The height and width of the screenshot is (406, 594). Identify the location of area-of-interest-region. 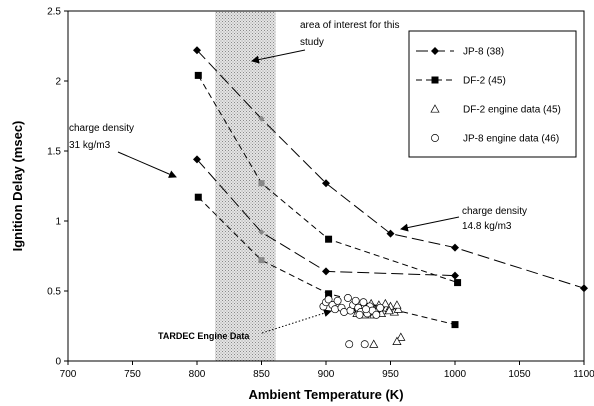
(245, 186).